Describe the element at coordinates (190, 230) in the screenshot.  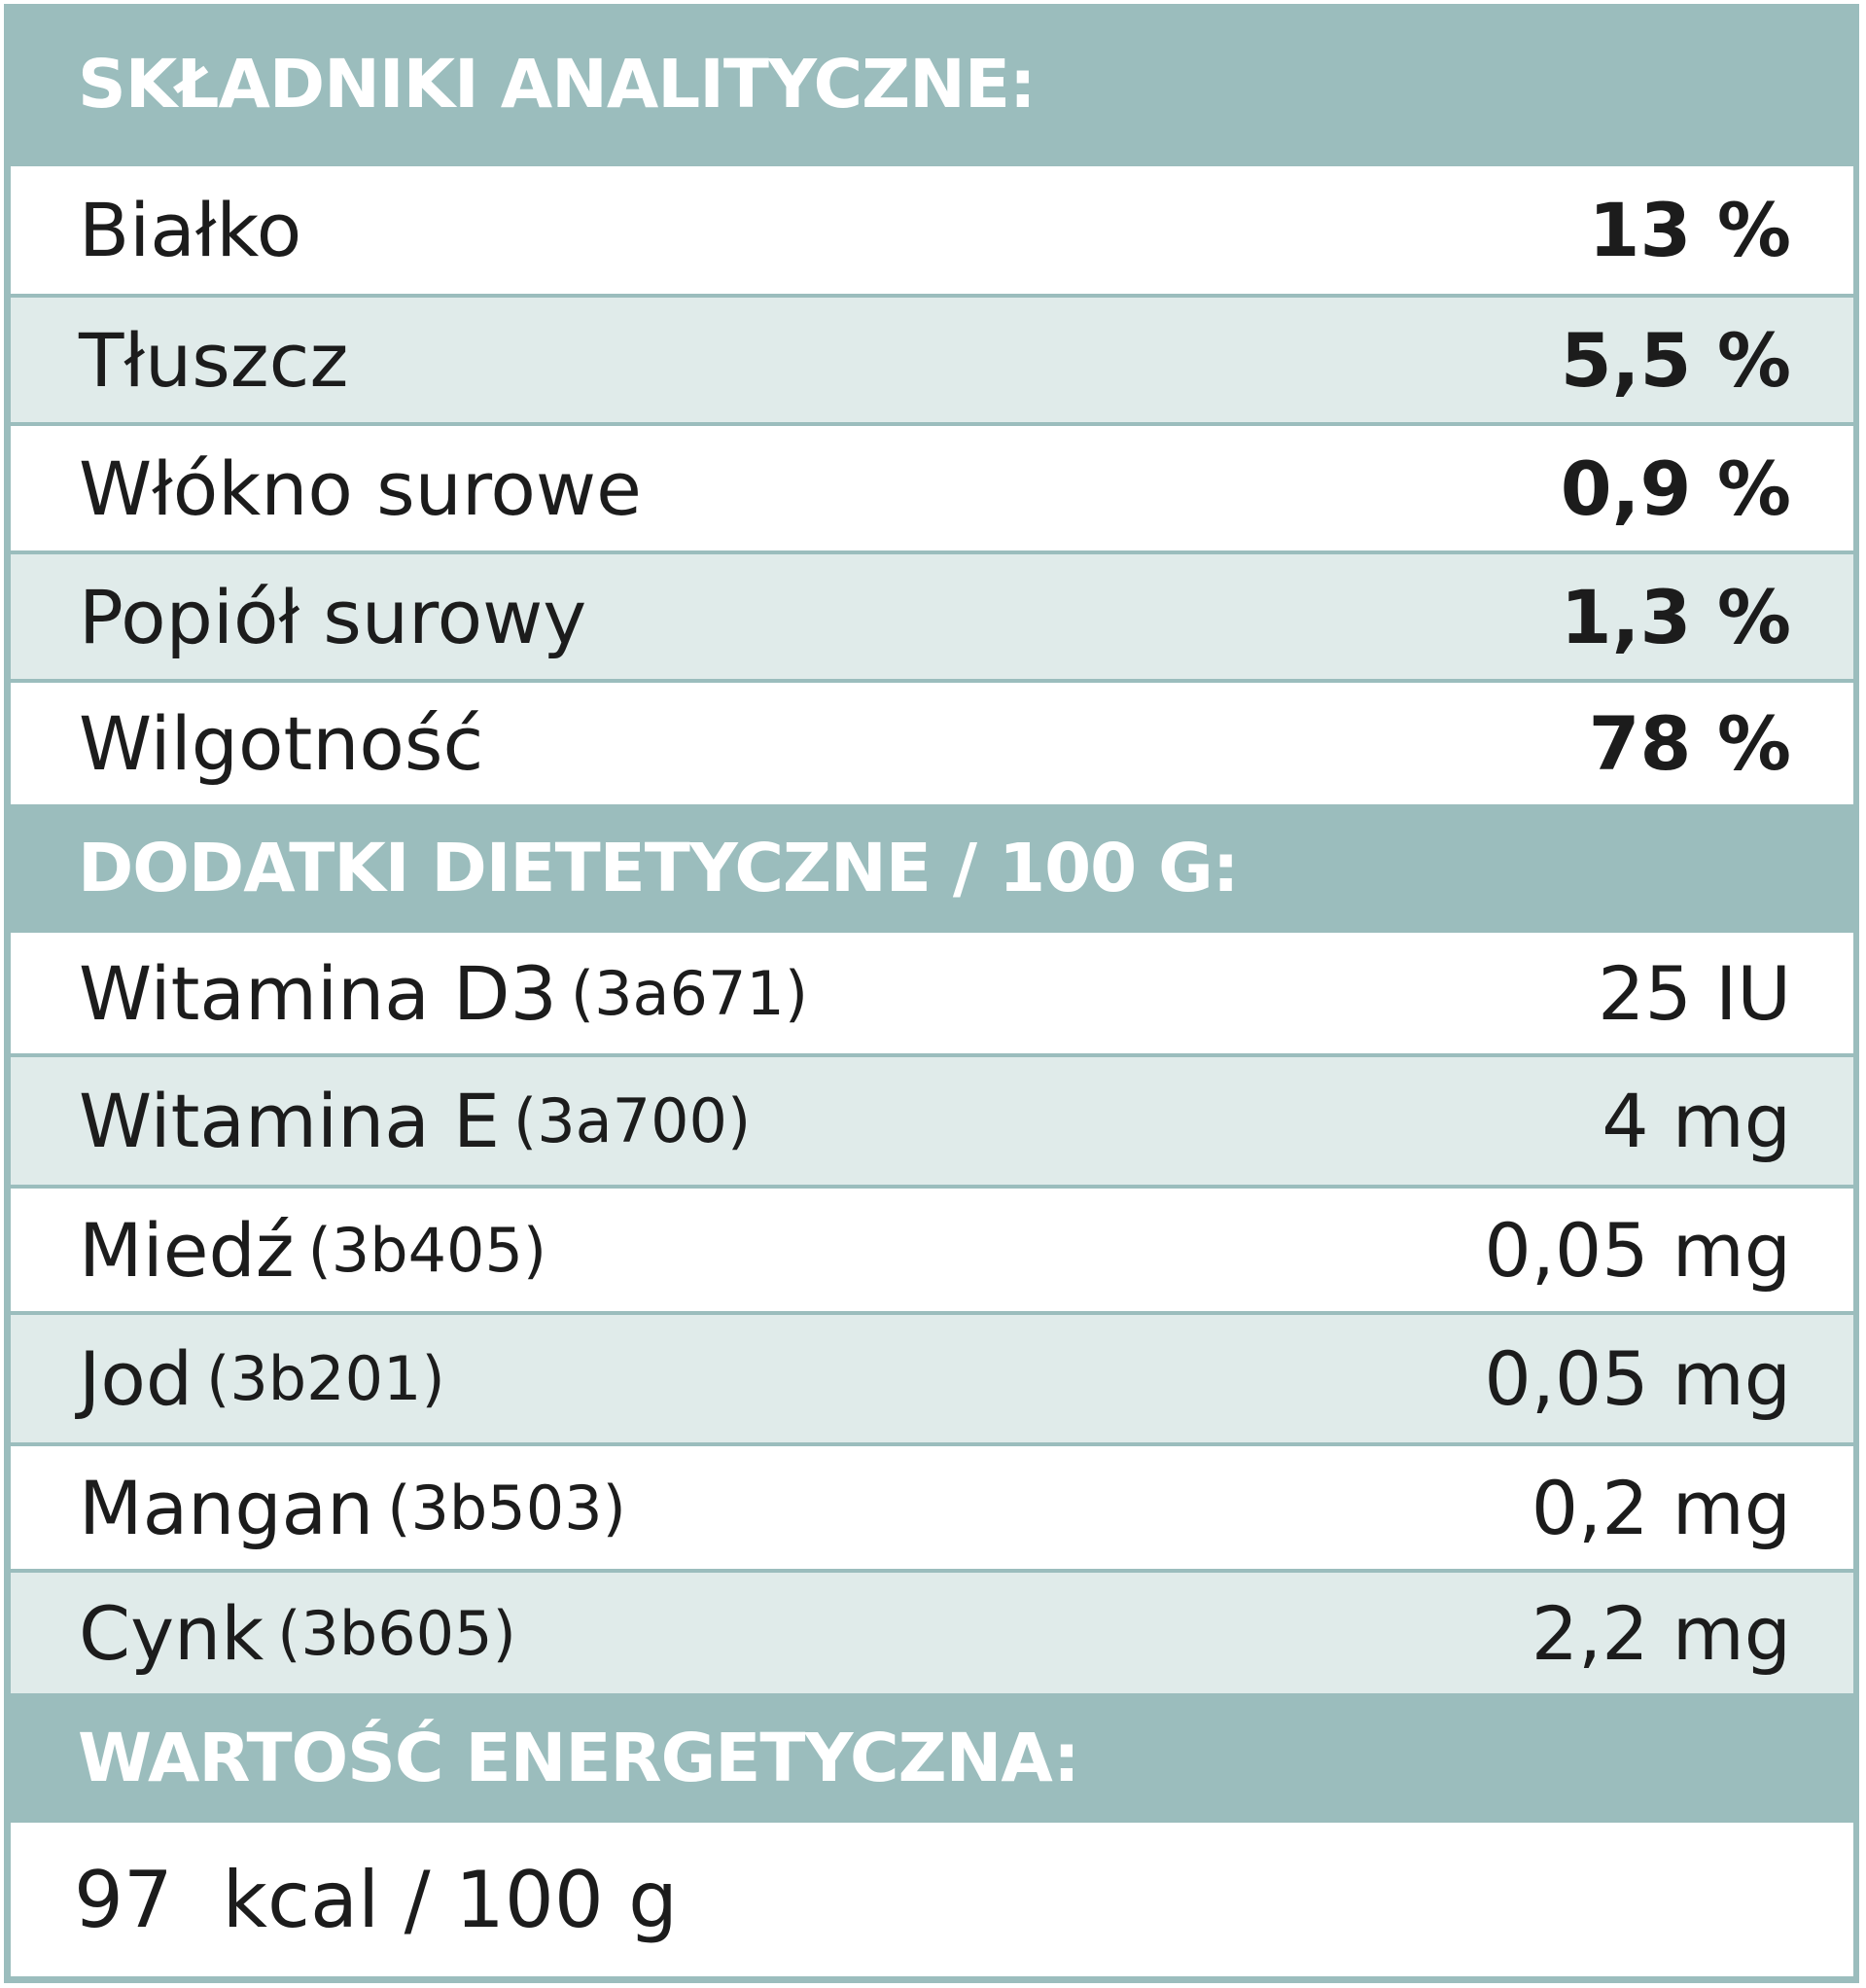
I see `row-label: Białko` at that location.